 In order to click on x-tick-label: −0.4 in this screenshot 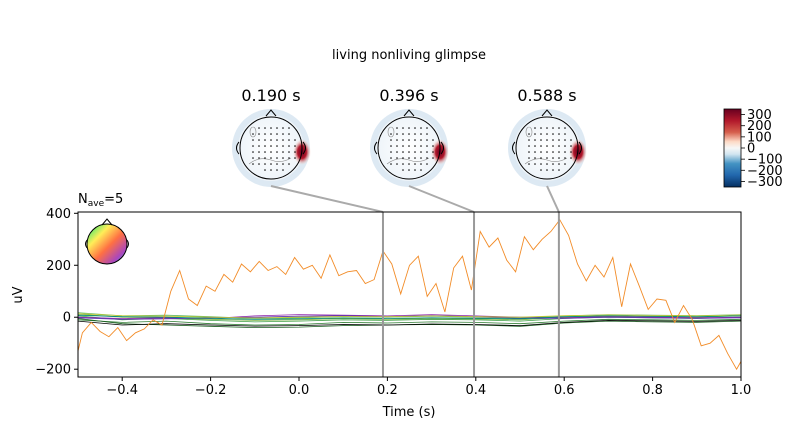, I will do `click(122, 390)`.